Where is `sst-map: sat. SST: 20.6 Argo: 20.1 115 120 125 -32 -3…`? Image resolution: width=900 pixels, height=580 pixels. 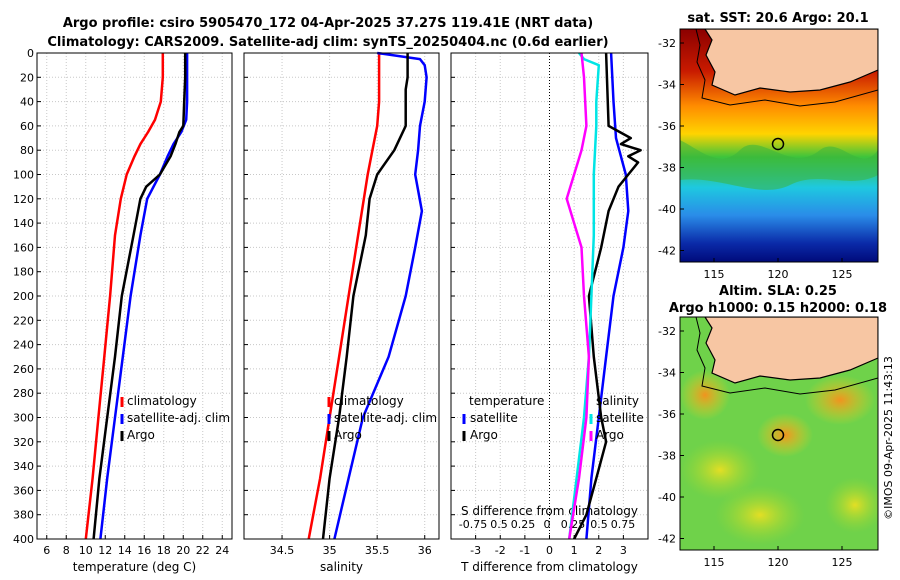 sst-map: sat. SST: 20.6 Argo: 20.1 115 120 125 -32 -3… is located at coordinates (768, 146).